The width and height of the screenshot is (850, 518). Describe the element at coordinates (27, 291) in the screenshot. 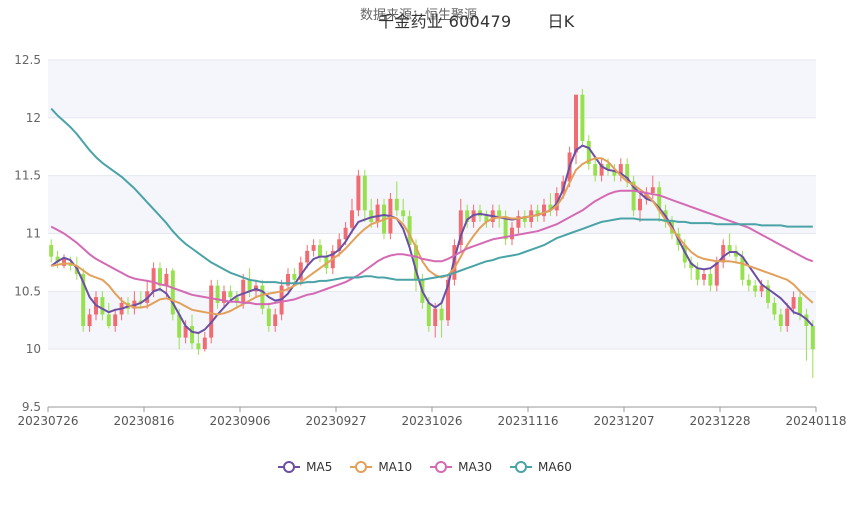

I see `y-tick-label: 10.5` at that location.